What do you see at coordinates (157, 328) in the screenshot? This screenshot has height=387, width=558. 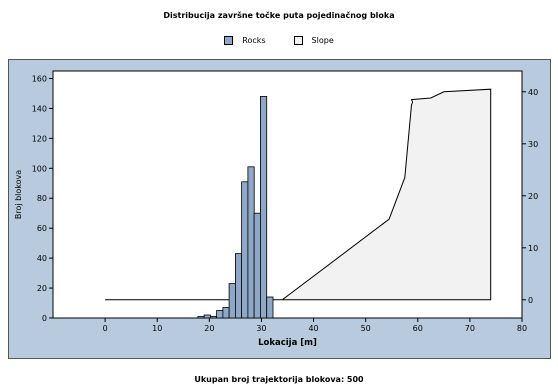 I see `x-axis-tick-label: 10` at bounding box center [157, 328].